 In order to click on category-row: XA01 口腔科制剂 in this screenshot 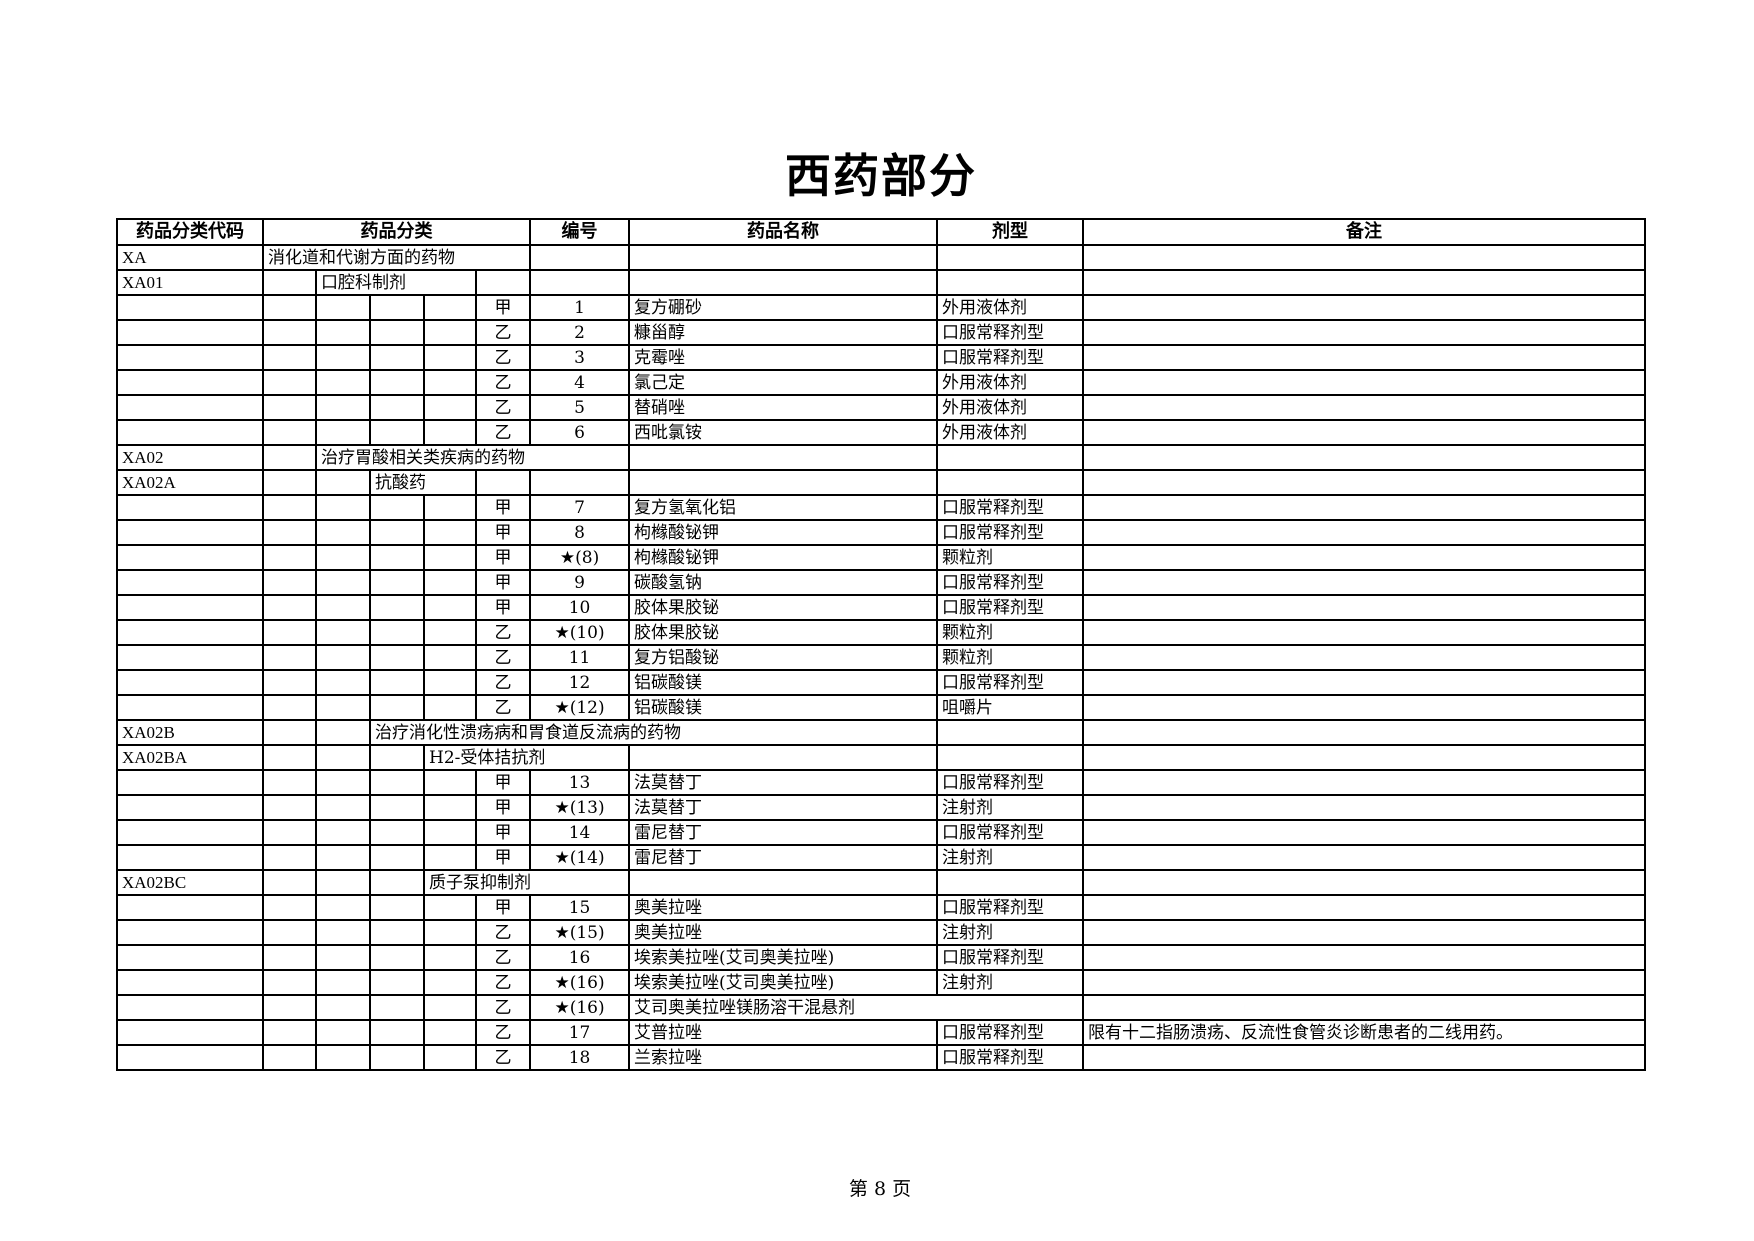, I will do `click(881, 282)`.